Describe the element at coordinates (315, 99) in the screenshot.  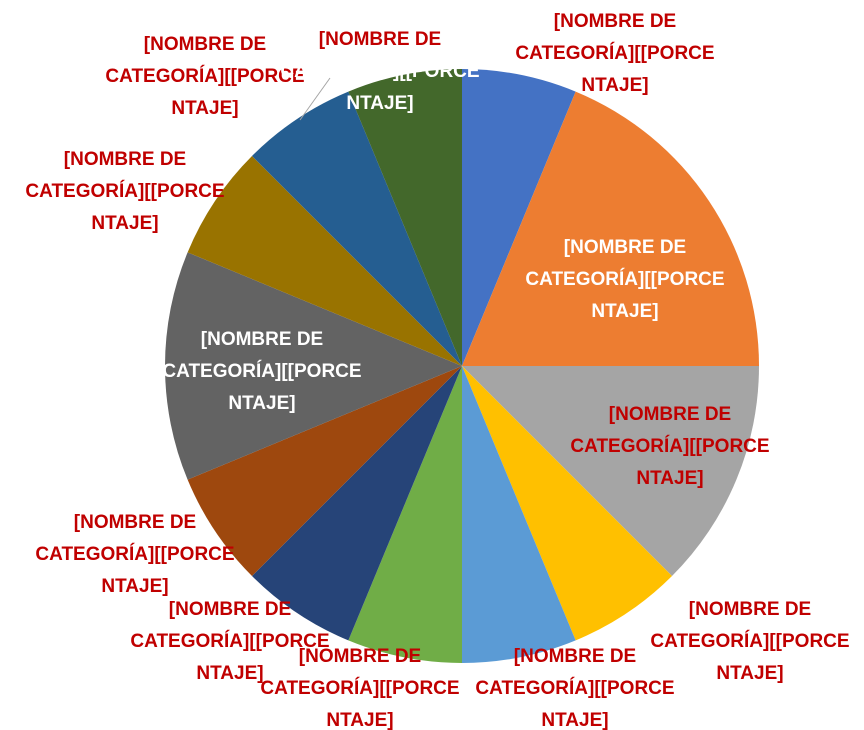
I see `leader-line` at that location.